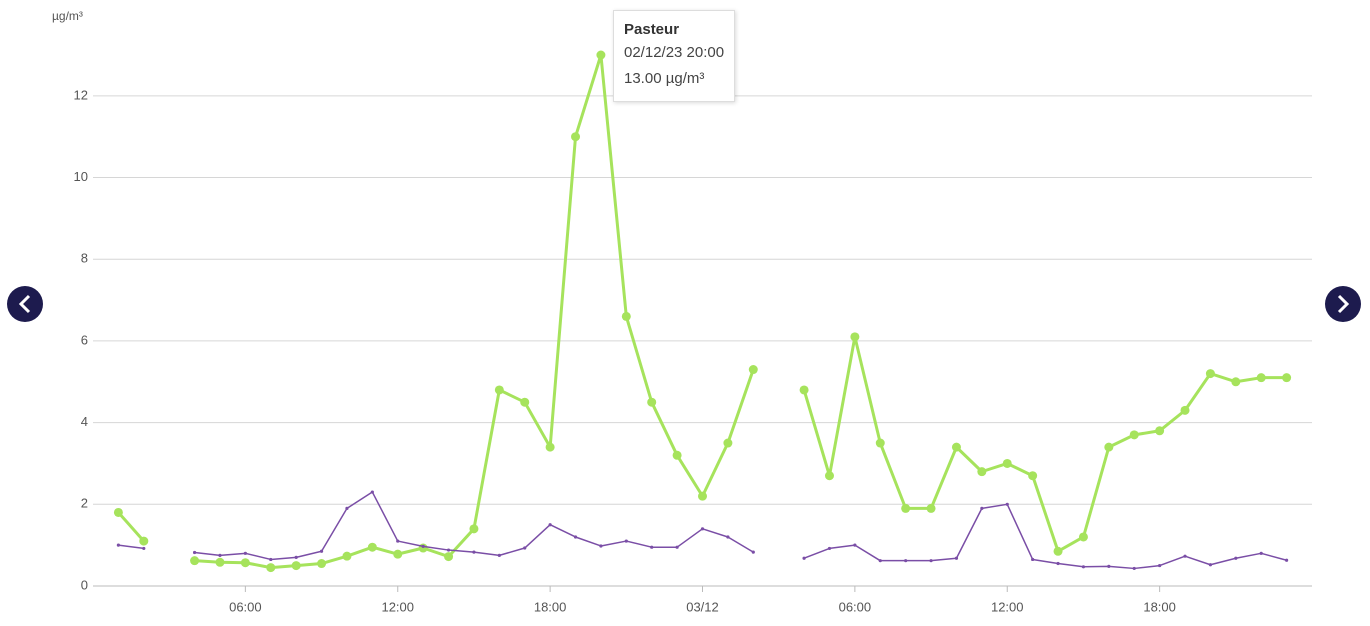 This screenshot has height=626, width=1370. What do you see at coordinates (652, 29) in the screenshot?
I see `tooltip-series: Pasteur` at bounding box center [652, 29].